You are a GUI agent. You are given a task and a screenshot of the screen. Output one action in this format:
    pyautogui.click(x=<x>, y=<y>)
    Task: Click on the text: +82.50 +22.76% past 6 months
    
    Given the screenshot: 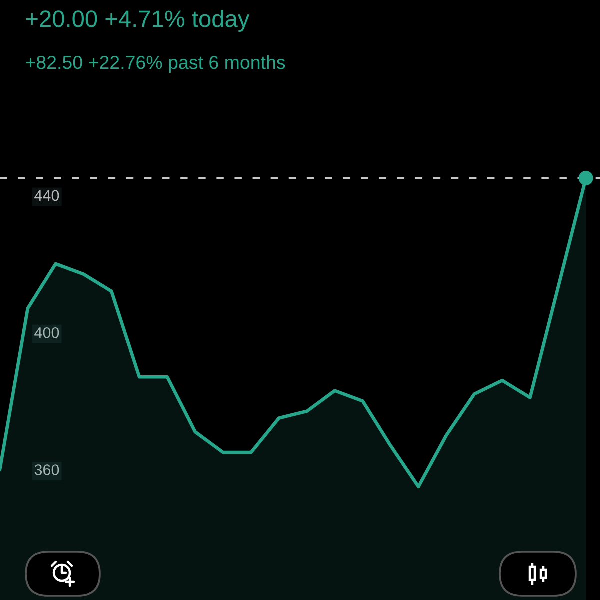 What is the action you would take?
    pyautogui.click(x=156, y=64)
    